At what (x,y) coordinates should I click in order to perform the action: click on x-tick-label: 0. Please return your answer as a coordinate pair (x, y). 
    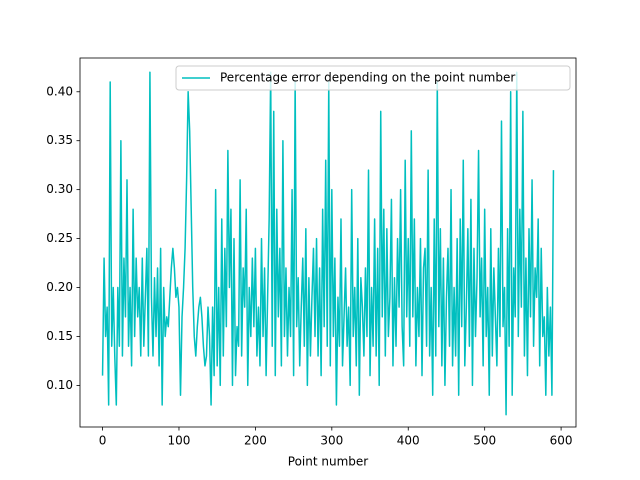
    Looking at the image, I should click on (103, 441).